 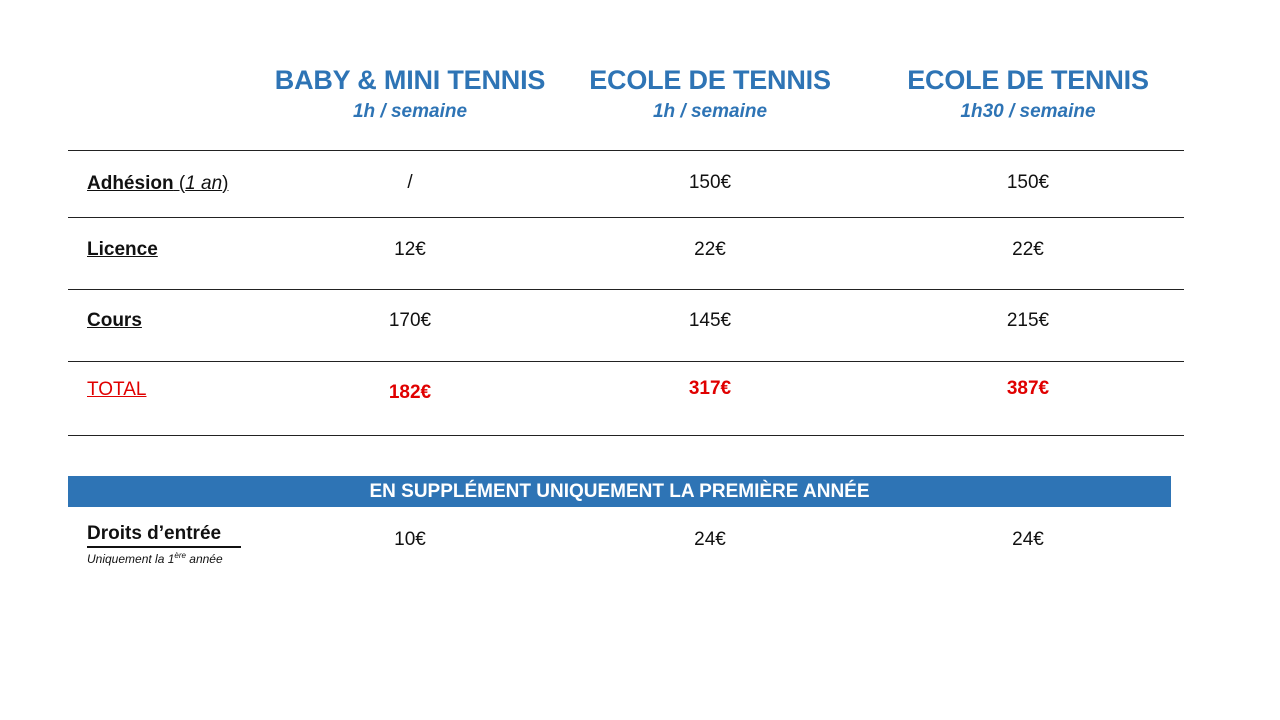 I want to click on column-header-ecole-1h: ECOLE DE TENNIS 1h / semaine, so click(x=710, y=94).